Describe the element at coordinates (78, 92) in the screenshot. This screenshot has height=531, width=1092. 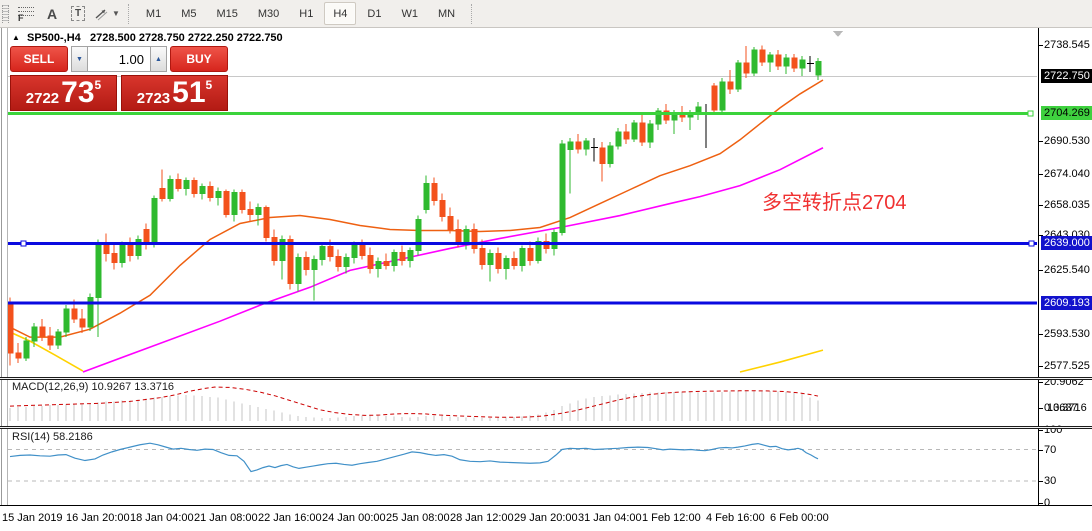
I see `sell-price-big: 73` at that location.